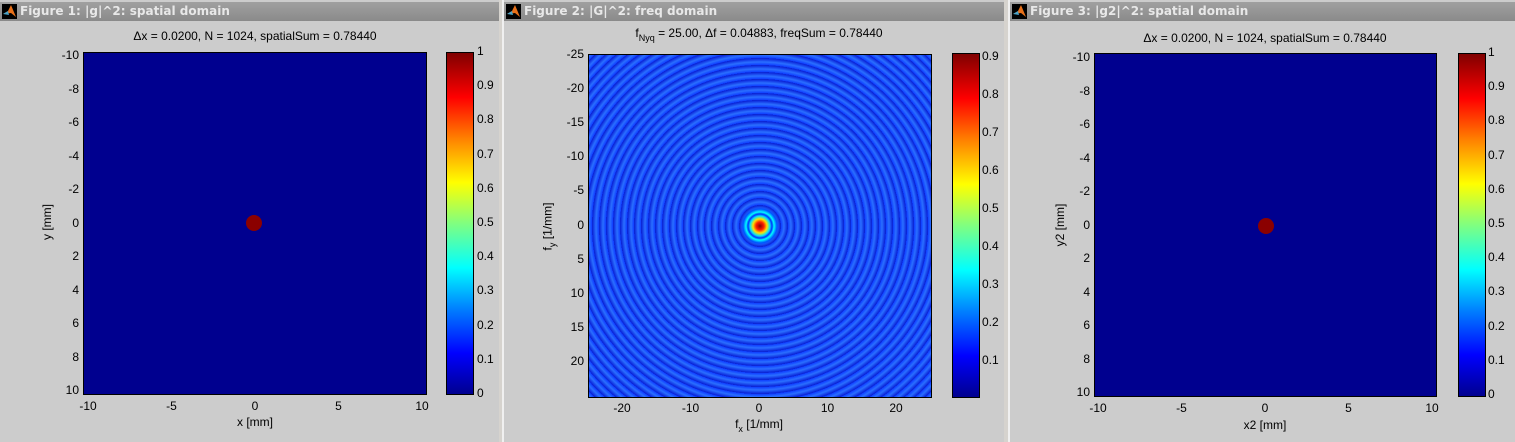 This screenshot has height=442, width=1515. I want to click on figure-3-titlebar: Figure 3: |g2|^2: spatial domain, so click(1262, 11).